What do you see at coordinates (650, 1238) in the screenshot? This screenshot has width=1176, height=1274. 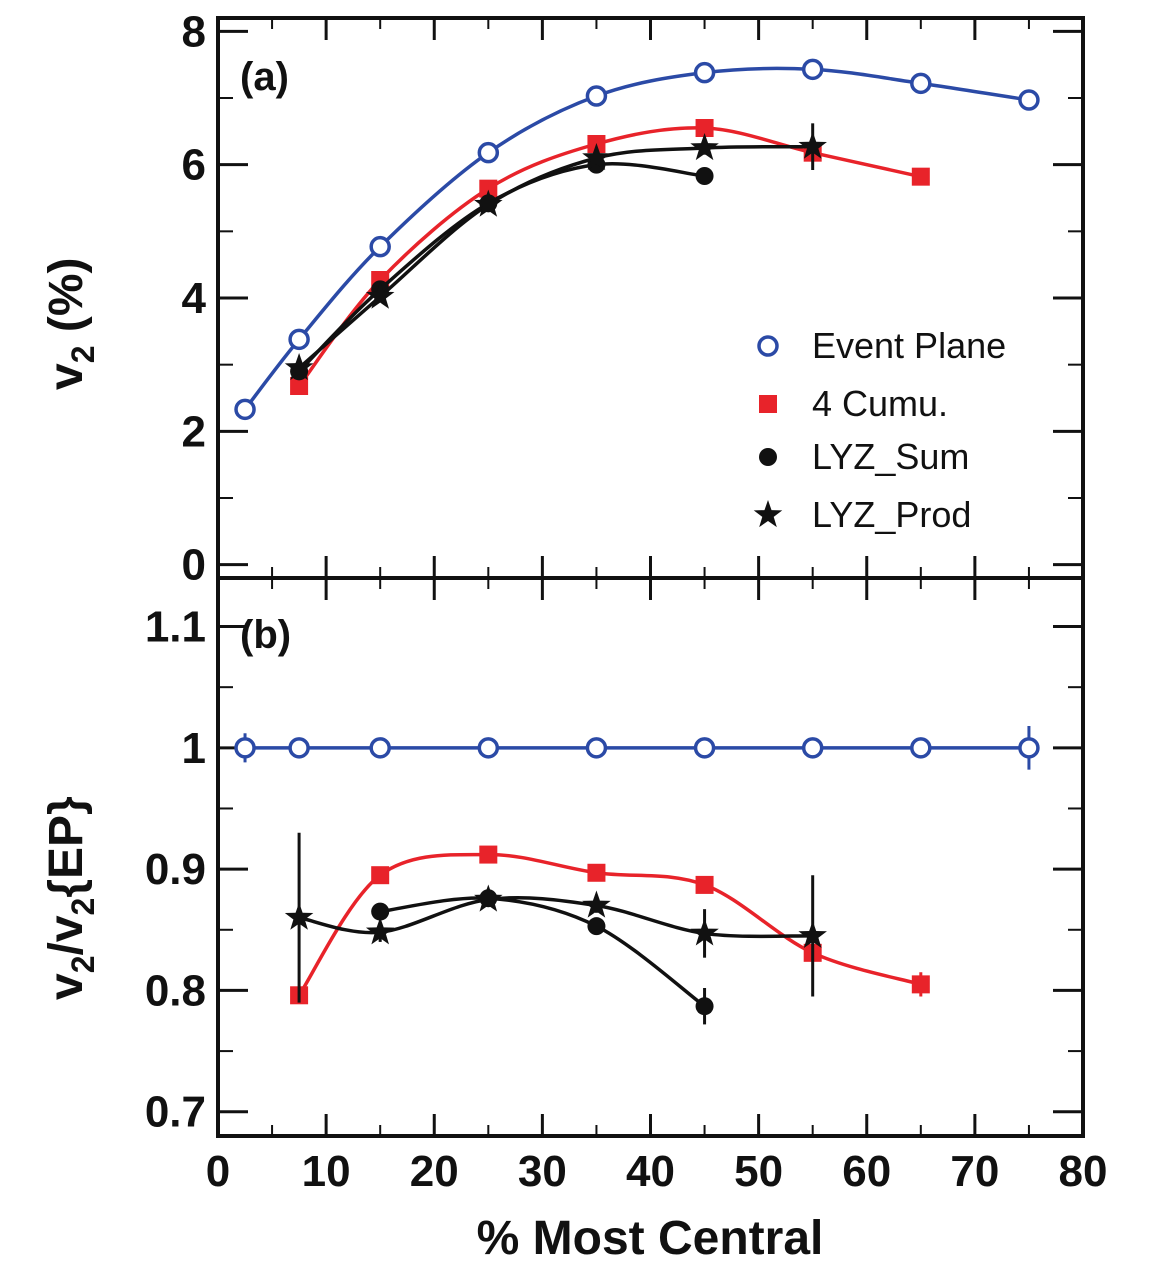 I see `x-axis-title: % Most Central` at bounding box center [650, 1238].